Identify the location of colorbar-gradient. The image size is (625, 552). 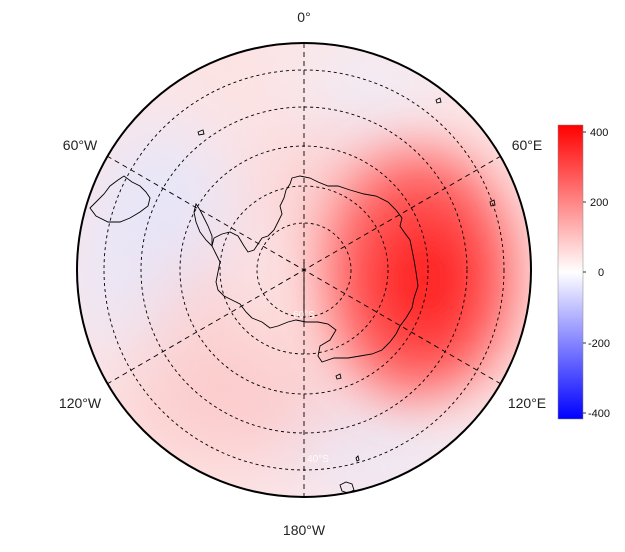
(570, 272).